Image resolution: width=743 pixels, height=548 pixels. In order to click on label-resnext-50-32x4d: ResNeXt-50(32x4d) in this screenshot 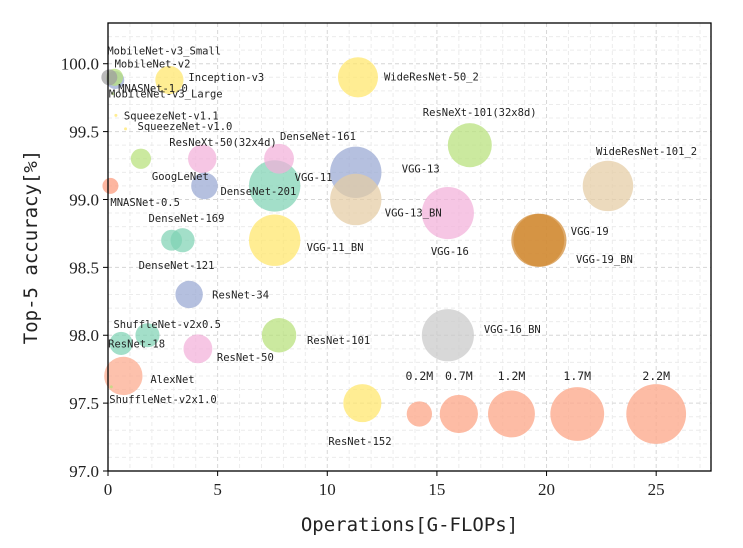, I will do `click(222, 143)`.